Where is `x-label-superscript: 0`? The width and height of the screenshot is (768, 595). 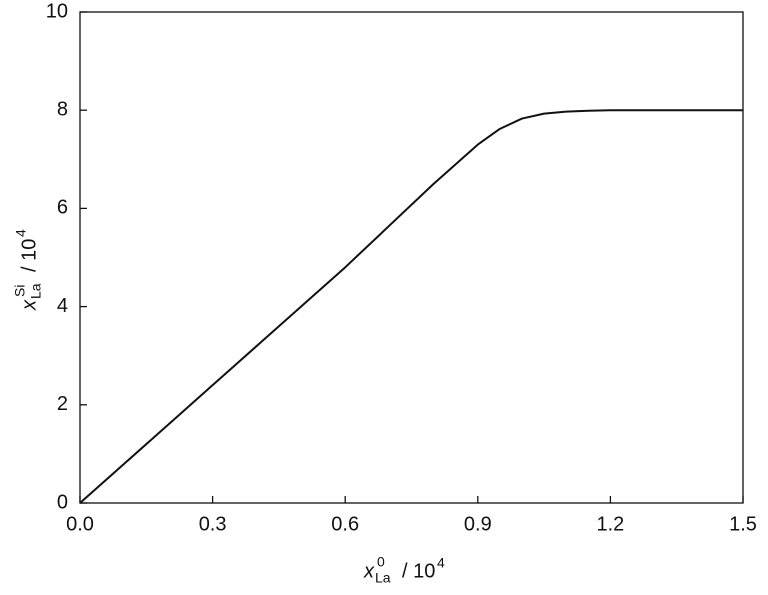 x-label-superscript: 0 is located at coordinates (381, 562).